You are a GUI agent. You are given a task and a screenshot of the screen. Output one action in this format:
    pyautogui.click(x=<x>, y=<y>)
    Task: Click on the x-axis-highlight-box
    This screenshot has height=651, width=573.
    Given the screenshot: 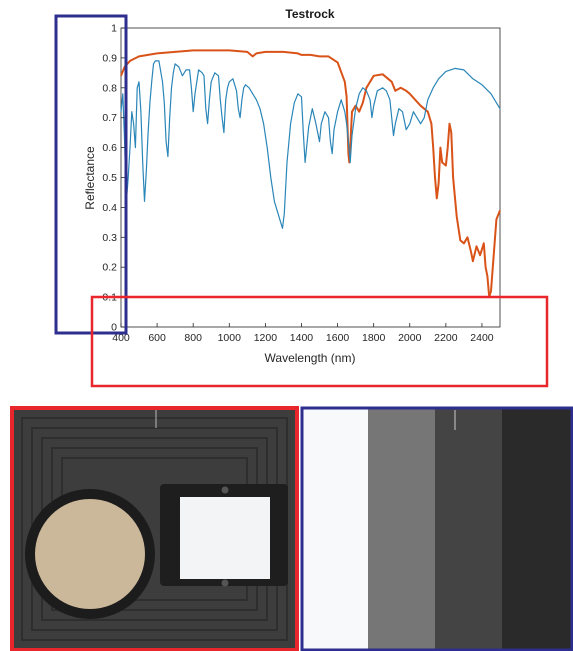 What is the action you would take?
    pyautogui.click(x=319, y=341)
    